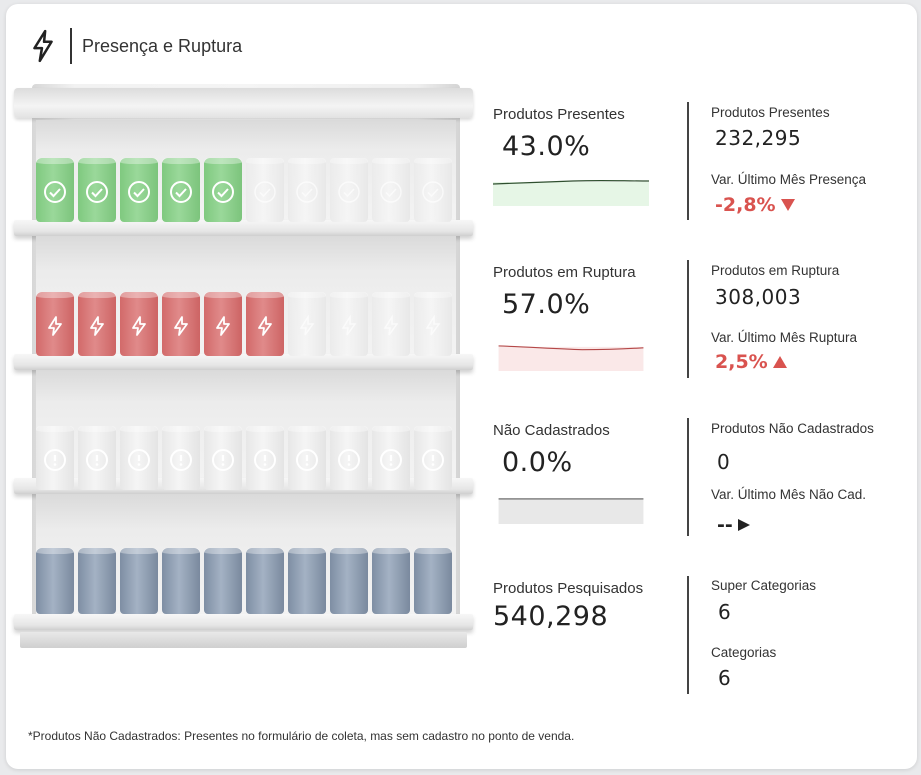 This screenshot has width=921, height=775. What do you see at coordinates (741, 362) in the screenshot?
I see `var-value: 2,5%` at bounding box center [741, 362].